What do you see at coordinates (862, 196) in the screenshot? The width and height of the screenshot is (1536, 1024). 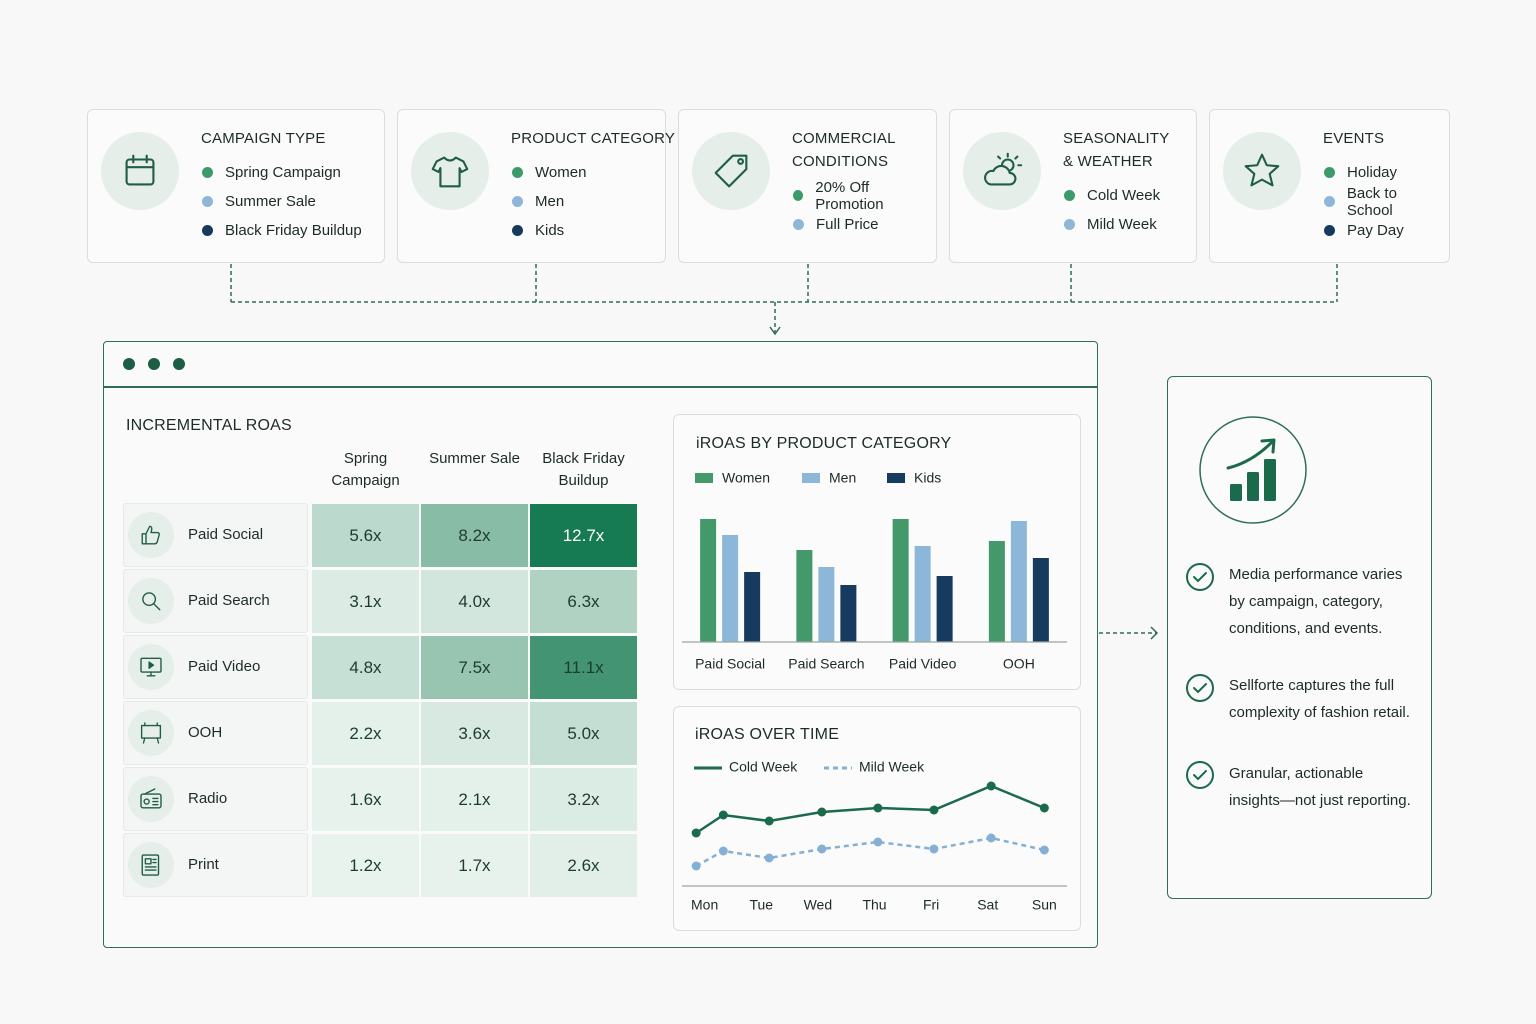 I see `filter-item: 20% Off Promotion` at bounding box center [862, 196].